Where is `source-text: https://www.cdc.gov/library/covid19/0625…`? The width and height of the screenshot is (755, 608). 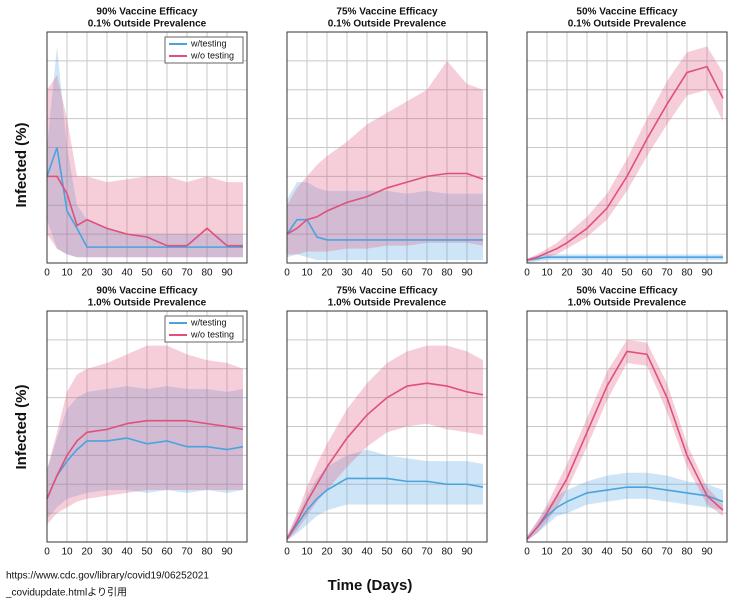 source-text: https://www.cdc.gov/library/covid19/0625… is located at coordinates (107, 576).